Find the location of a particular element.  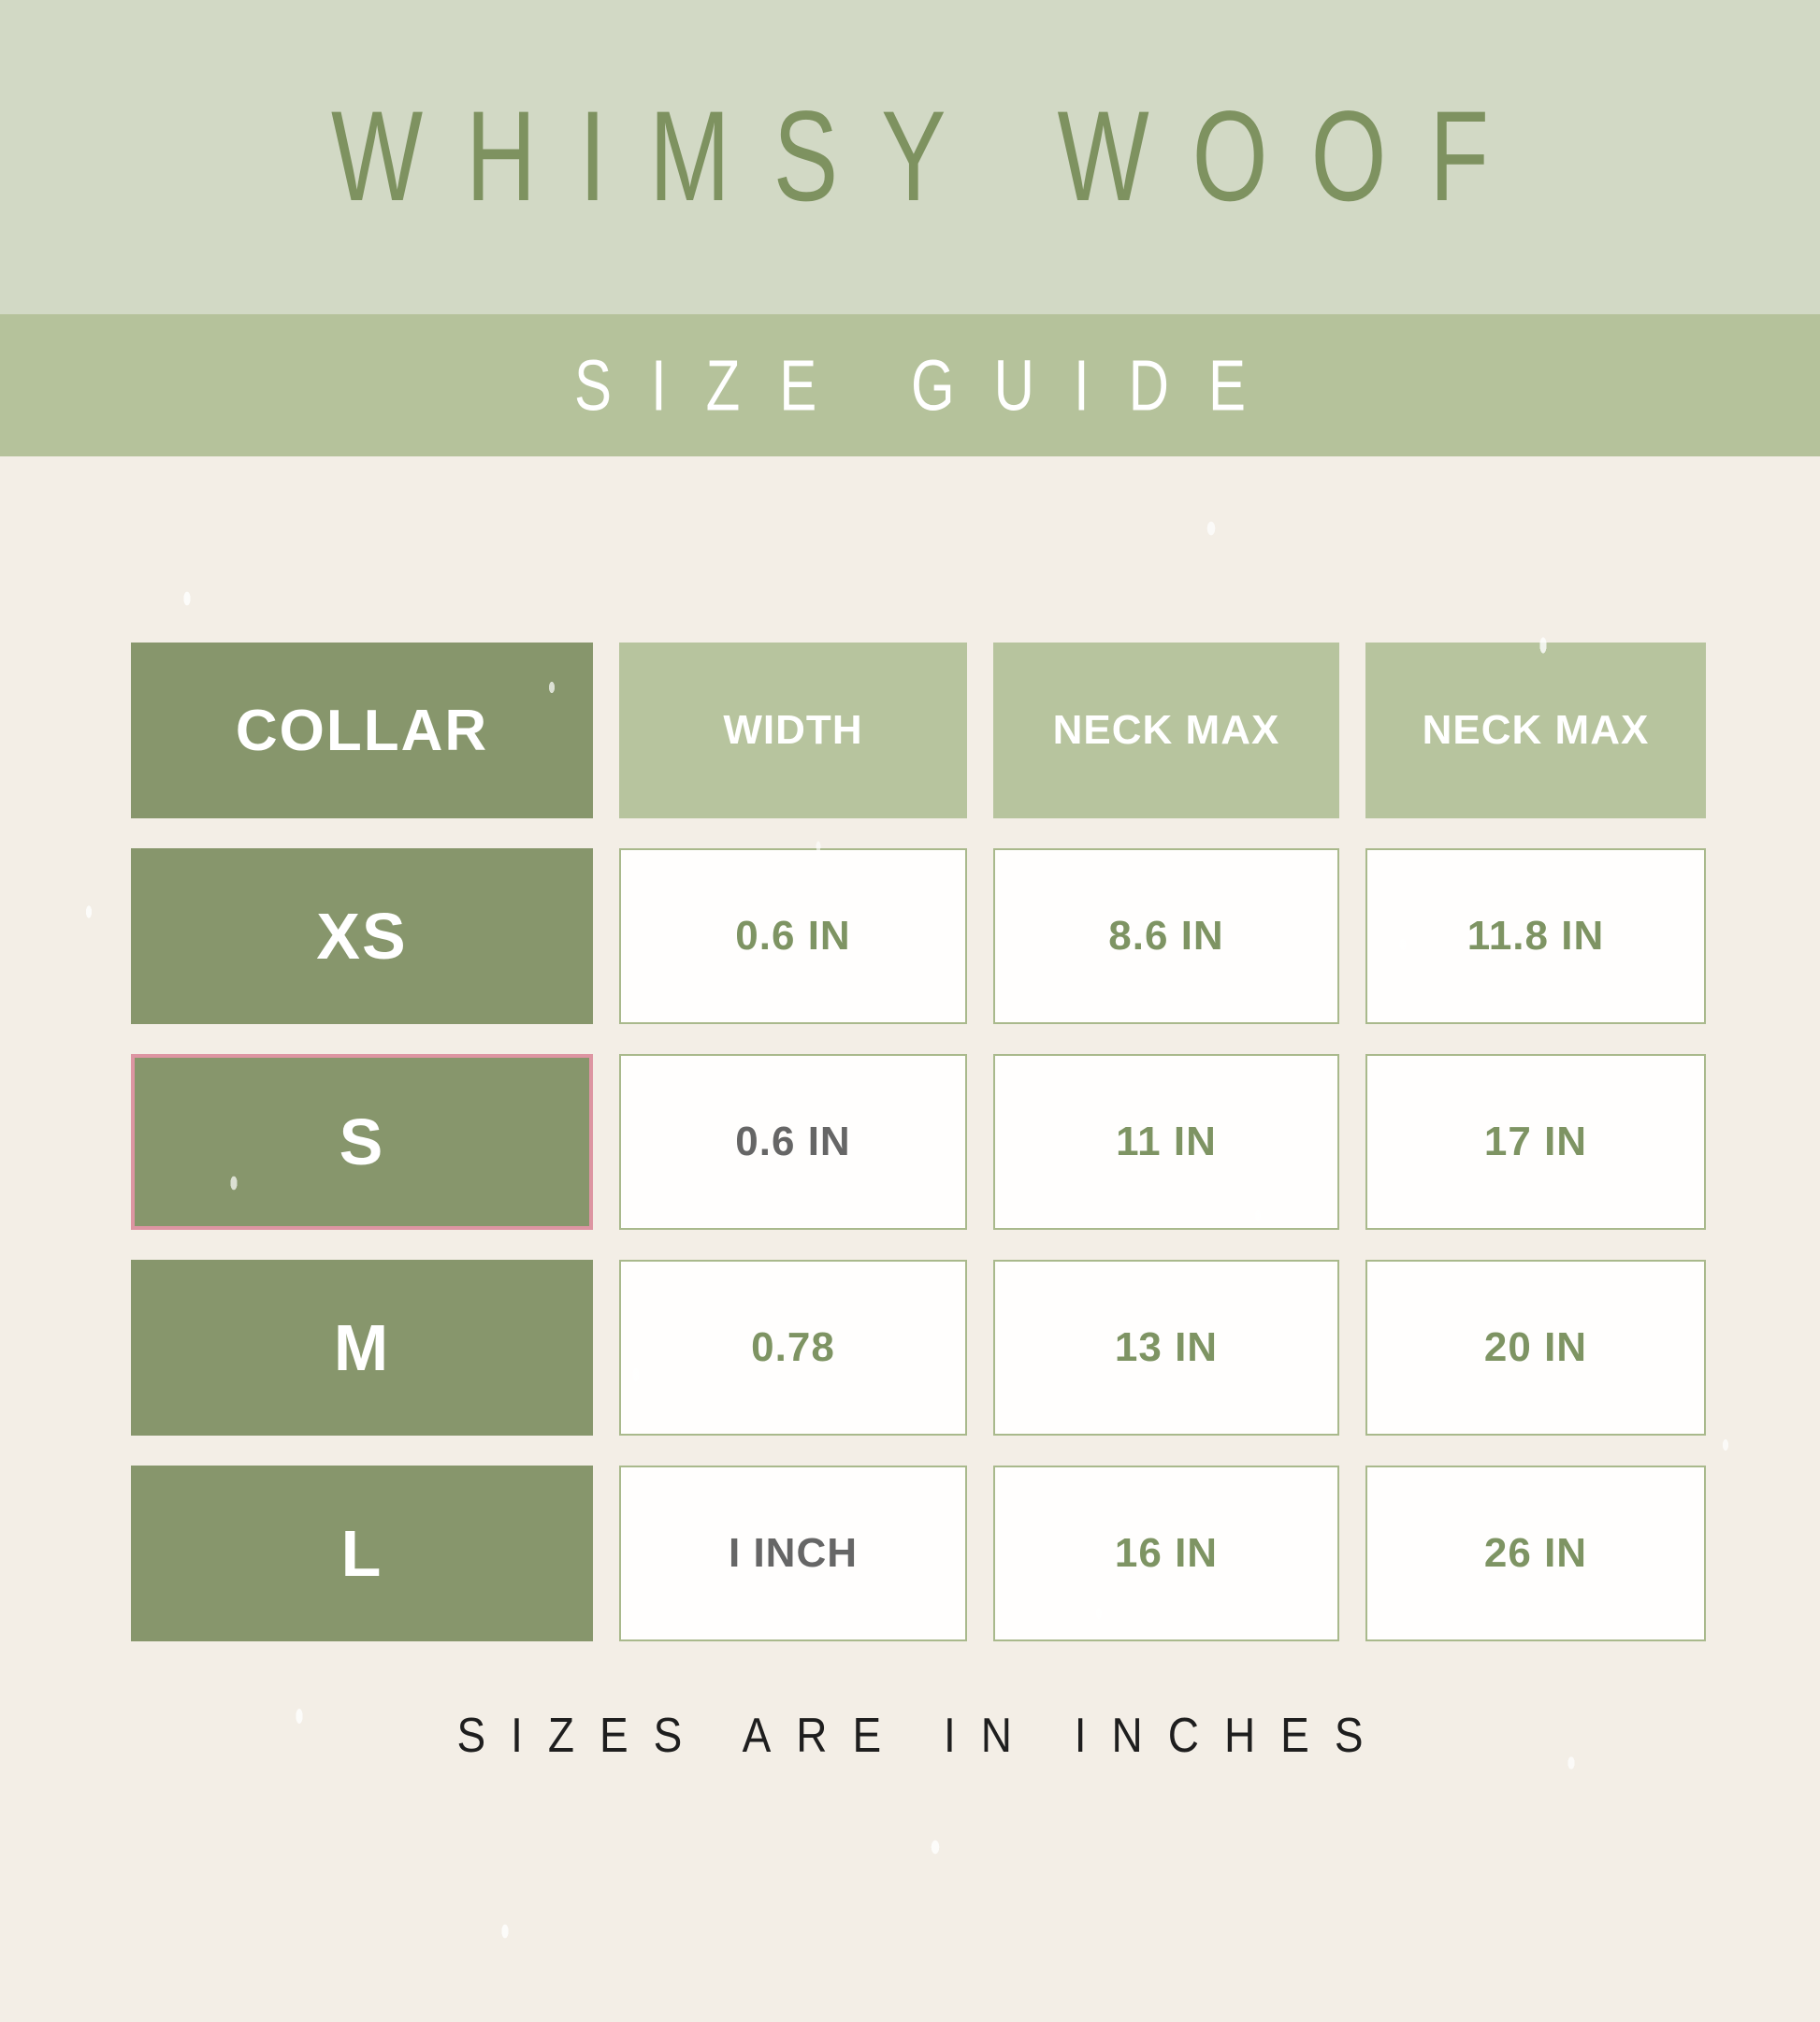

header-cell-width: WIDTH is located at coordinates (793, 730).